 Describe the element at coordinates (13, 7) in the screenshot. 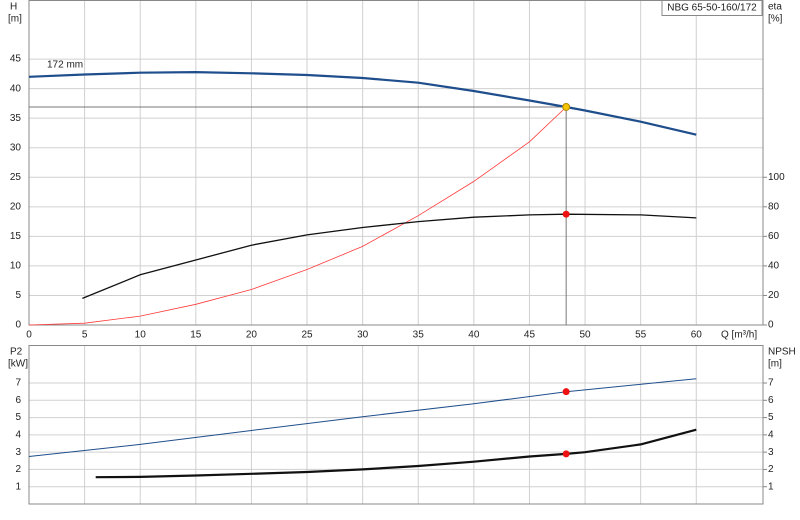

I see `y-label: H` at that location.